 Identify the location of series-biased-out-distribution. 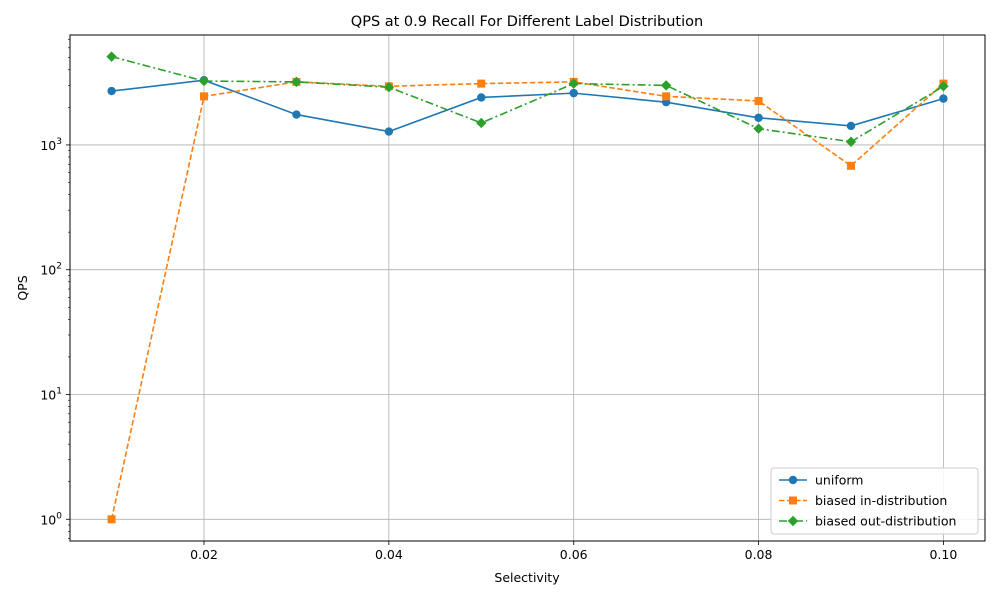
(527, 99).